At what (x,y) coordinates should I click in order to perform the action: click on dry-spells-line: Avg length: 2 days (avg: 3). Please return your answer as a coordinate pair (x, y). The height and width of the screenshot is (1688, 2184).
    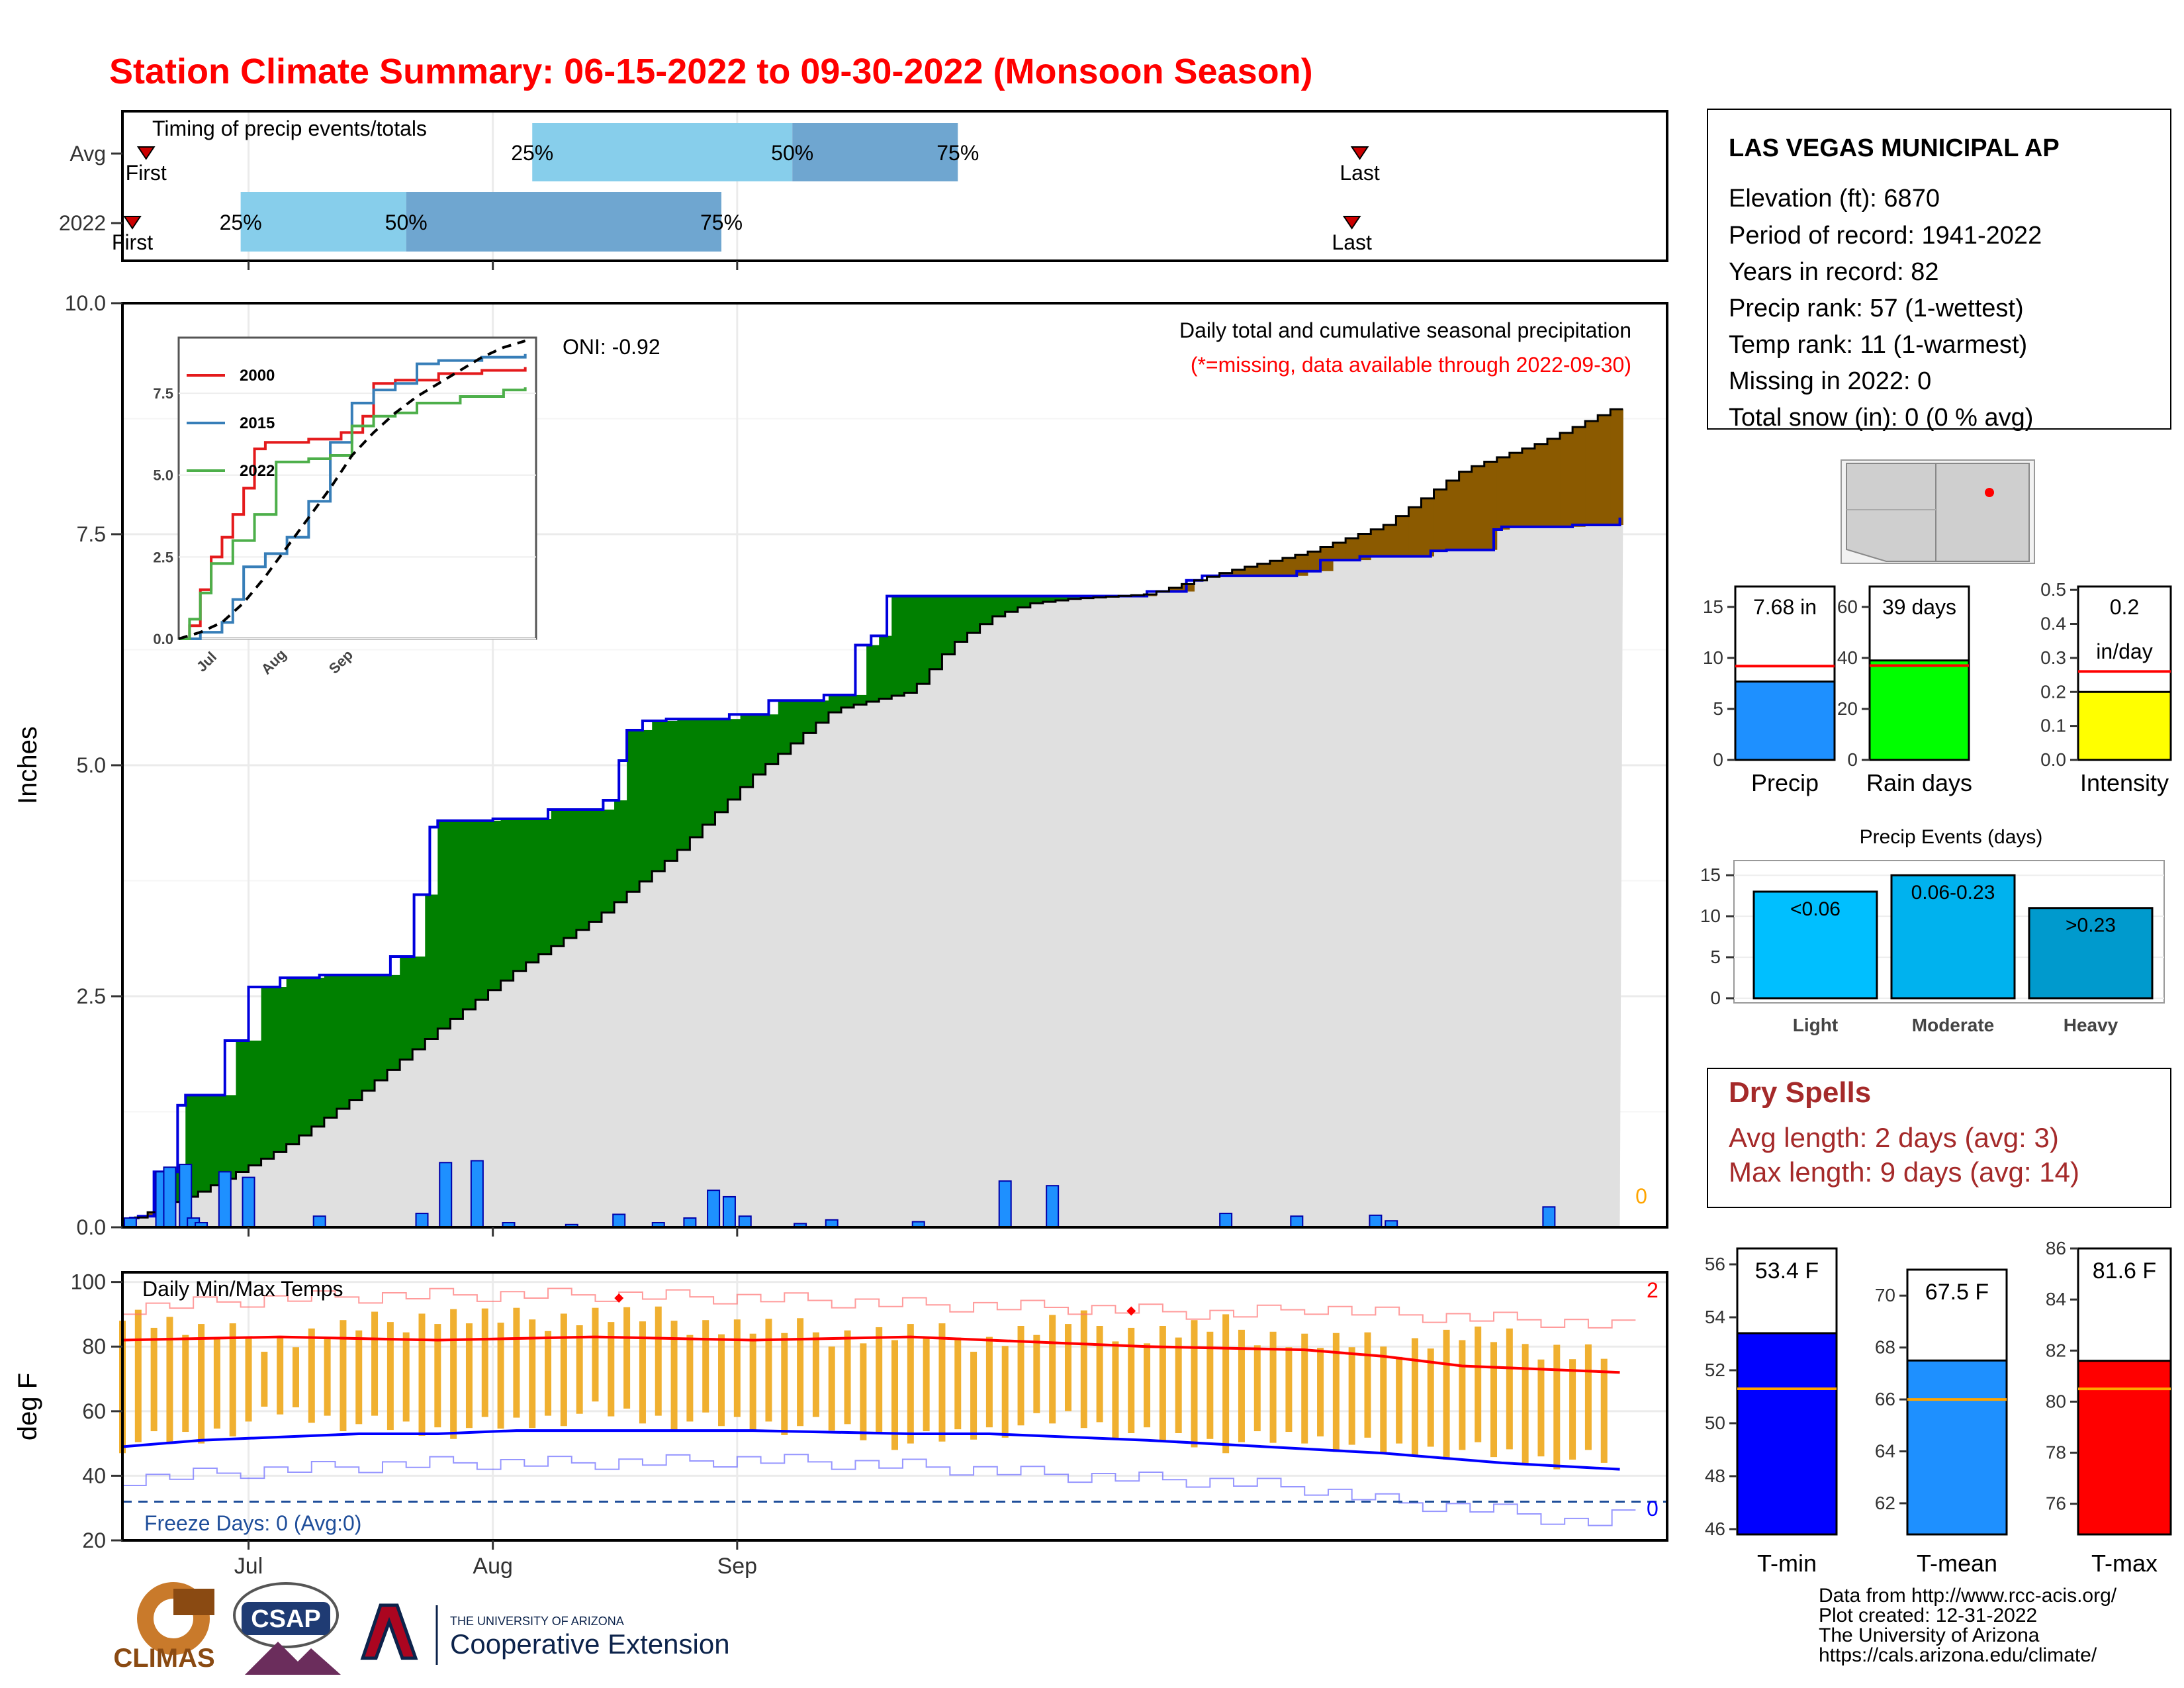
    Looking at the image, I should click on (1894, 1137).